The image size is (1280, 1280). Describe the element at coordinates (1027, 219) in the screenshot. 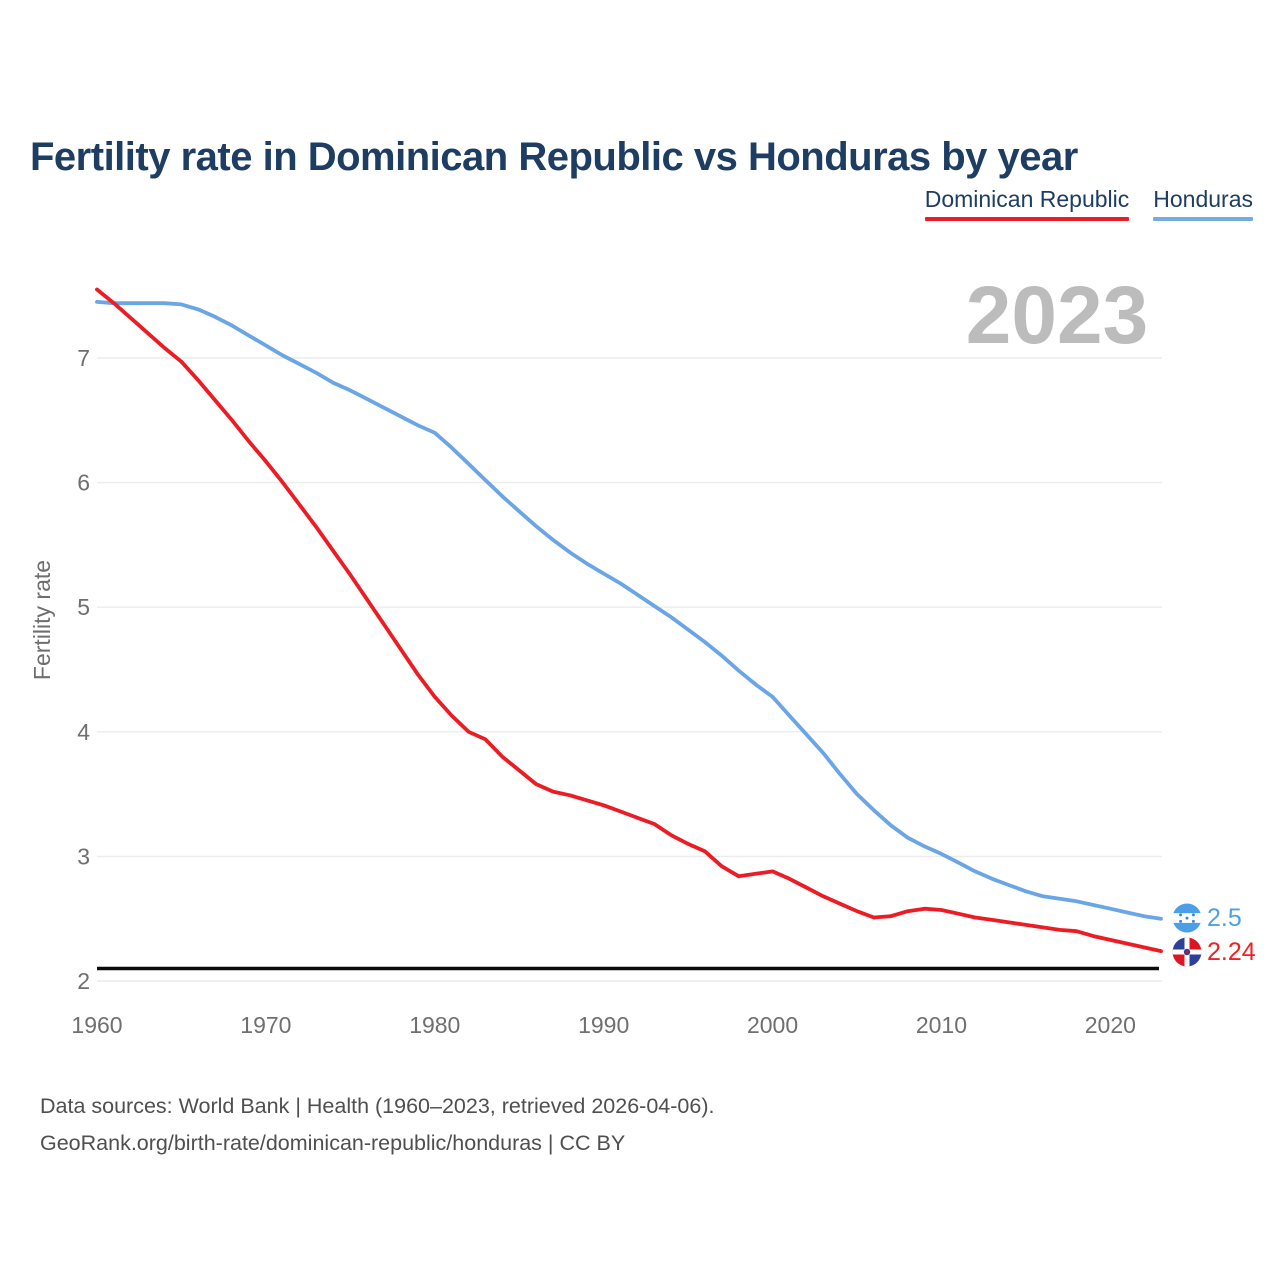

I see `legend-swatch-dominican-republic` at that location.